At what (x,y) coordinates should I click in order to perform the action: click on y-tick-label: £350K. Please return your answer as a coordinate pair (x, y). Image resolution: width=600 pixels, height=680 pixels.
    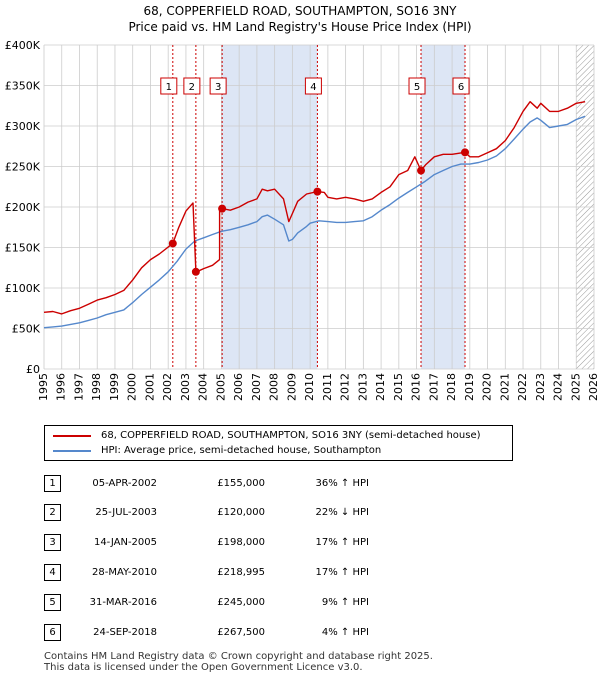
    Looking at the image, I should click on (23, 86).